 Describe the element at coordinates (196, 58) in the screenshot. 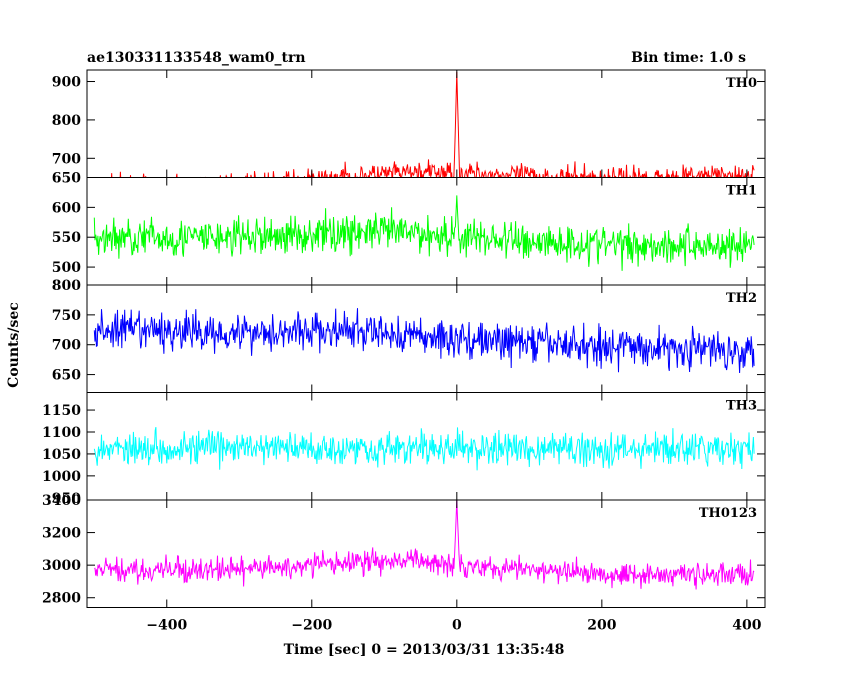

I see `chart-title: ae130331133548_wam0_trn` at that location.